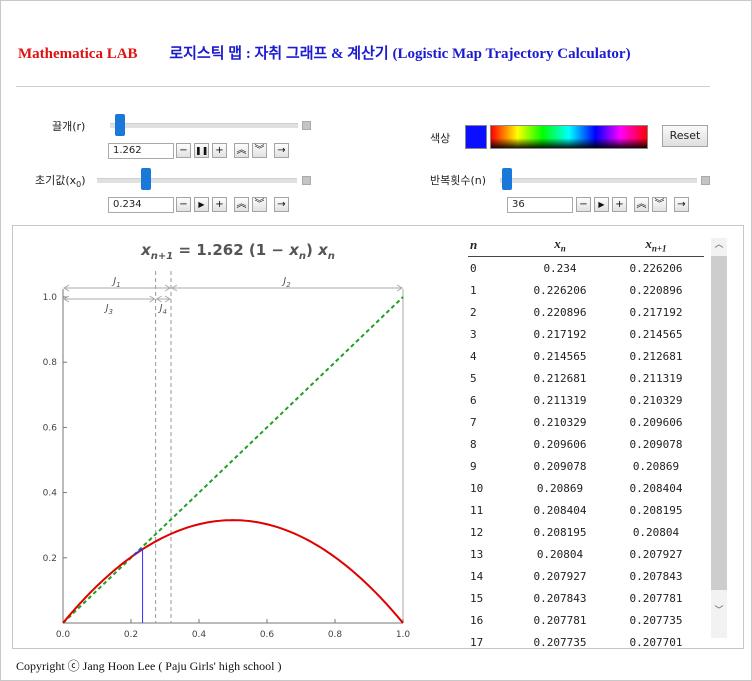 The width and height of the screenshot is (752, 681). Describe the element at coordinates (583, 204) in the screenshot. I see `iterations-decrement-button: −` at that location.